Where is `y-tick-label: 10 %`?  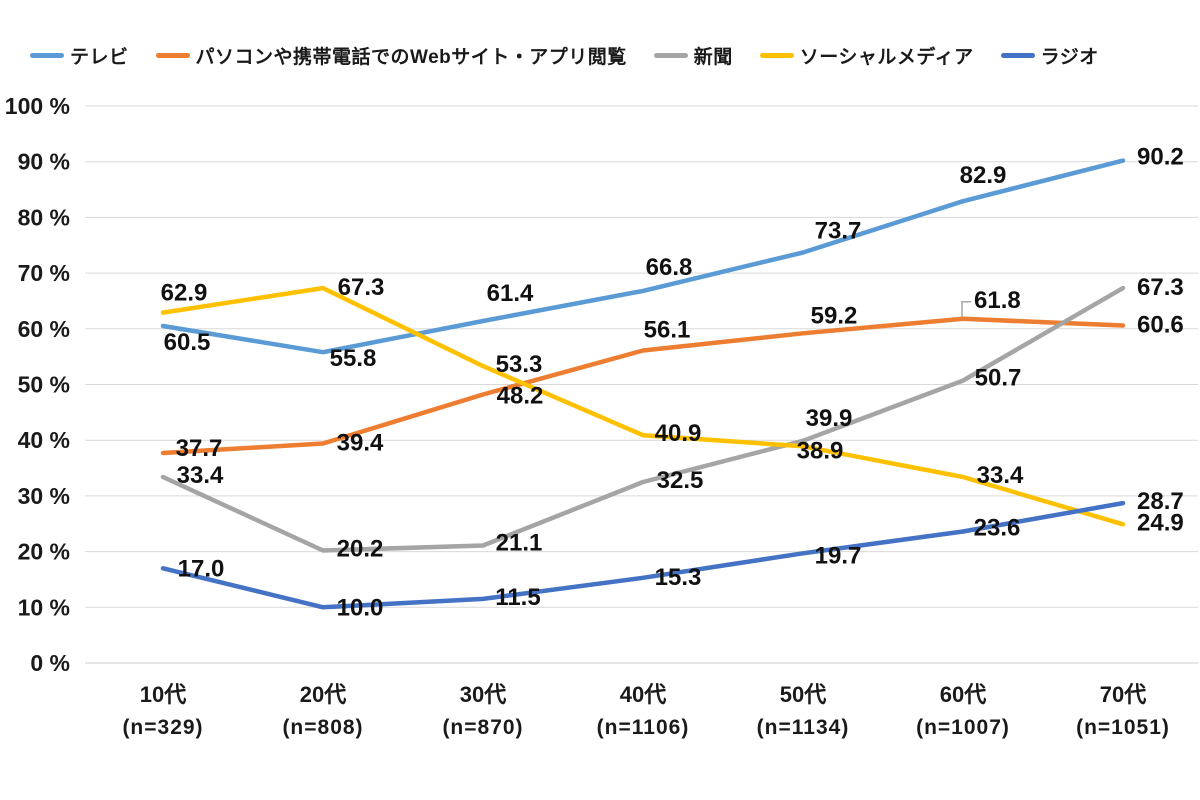 y-tick-label: 10 % is located at coordinates (44, 607).